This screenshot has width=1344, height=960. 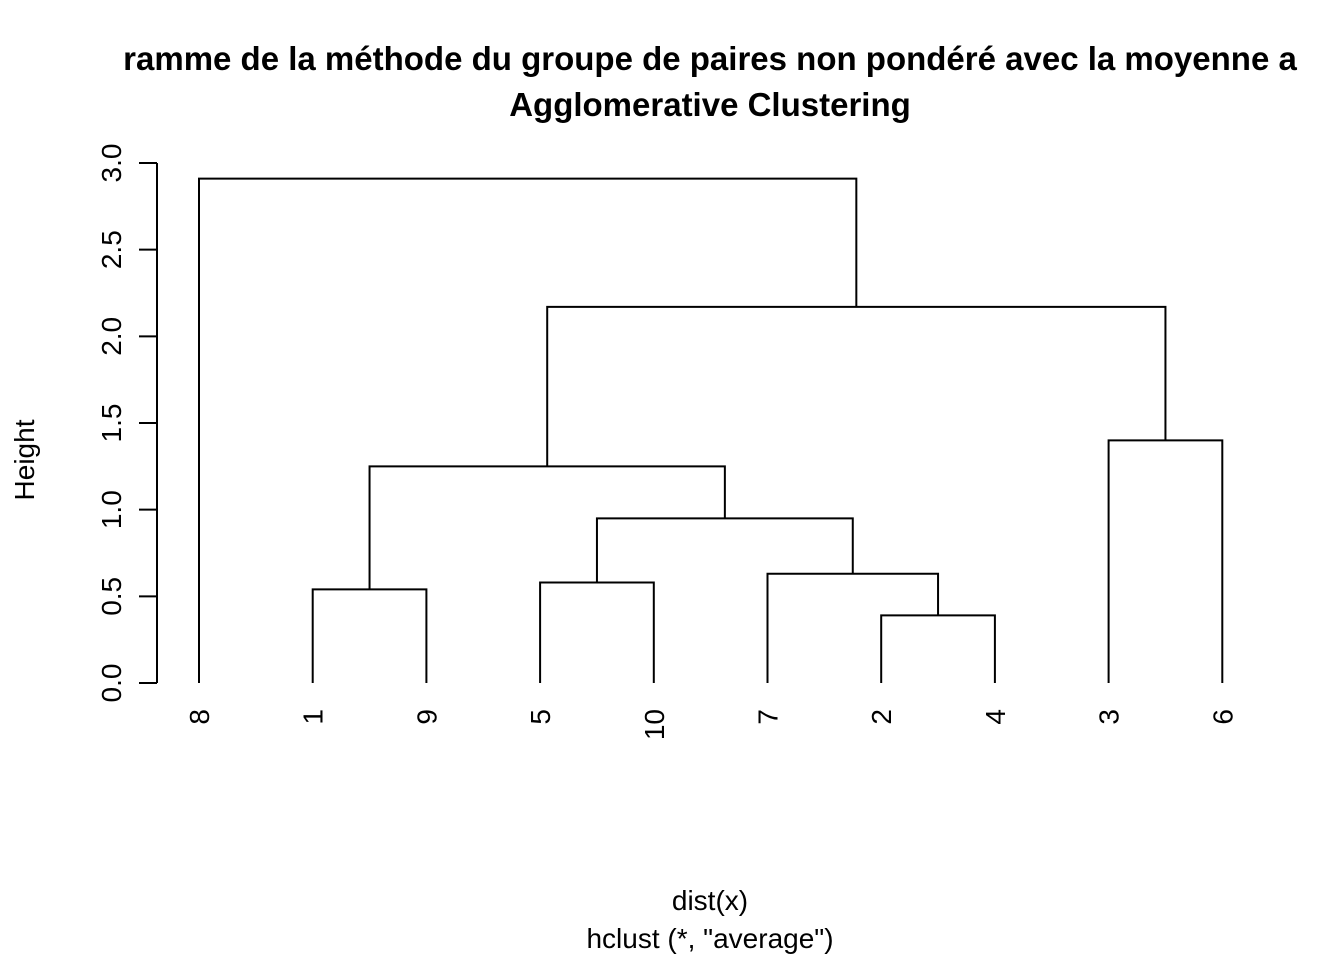 What do you see at coordinates (24, 459) in the screenshot?
I see `y-axis-label: Height` at bounding box center [24, 459].